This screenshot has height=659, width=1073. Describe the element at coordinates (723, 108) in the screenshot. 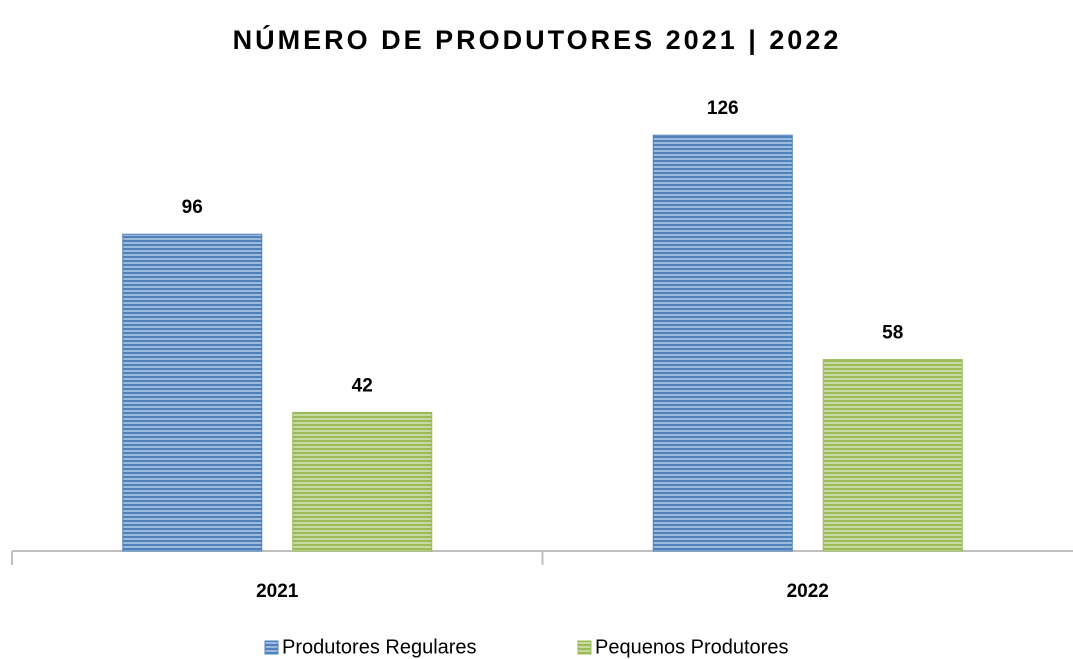

I see `value-label: 126` at that location.